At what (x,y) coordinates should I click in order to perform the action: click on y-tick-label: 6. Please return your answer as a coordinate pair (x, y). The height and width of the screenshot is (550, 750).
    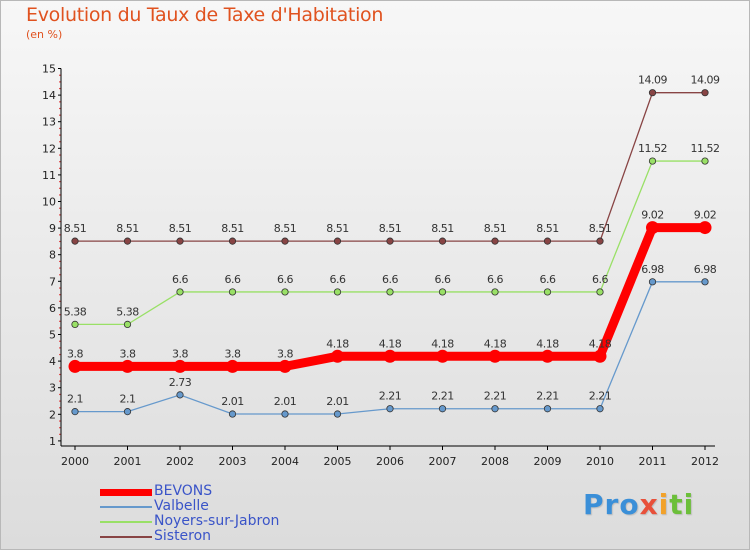
    Looking at the image, I should click on (52, 308).